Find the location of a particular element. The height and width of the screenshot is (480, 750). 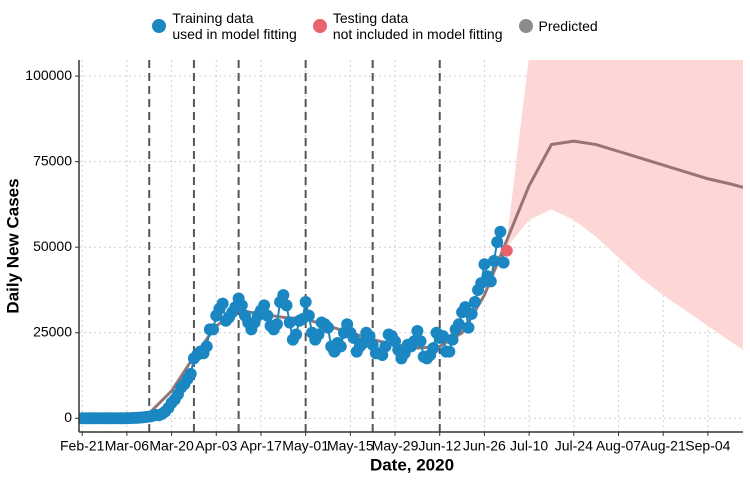

x-tick-label: Mar-20 is located at coordinates (171, 446).